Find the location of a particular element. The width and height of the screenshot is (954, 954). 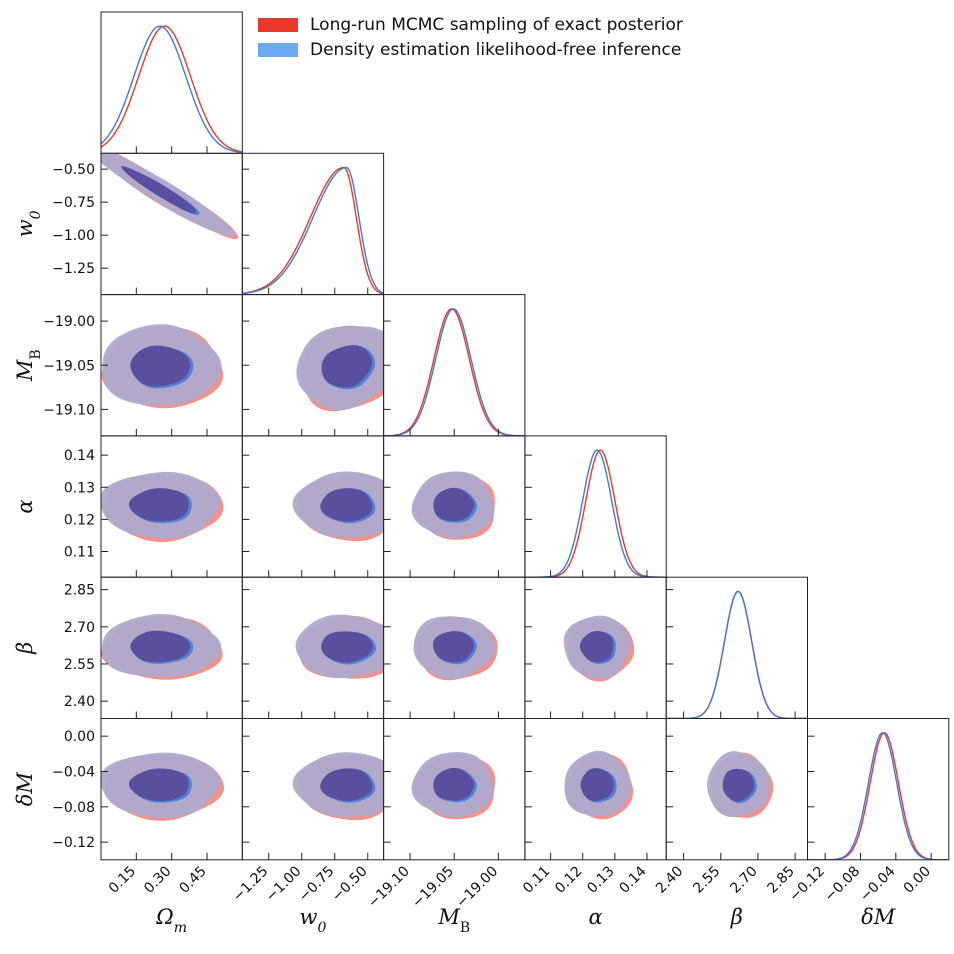

x-tick-label: 0.14 is located at coordinates (632, 879).